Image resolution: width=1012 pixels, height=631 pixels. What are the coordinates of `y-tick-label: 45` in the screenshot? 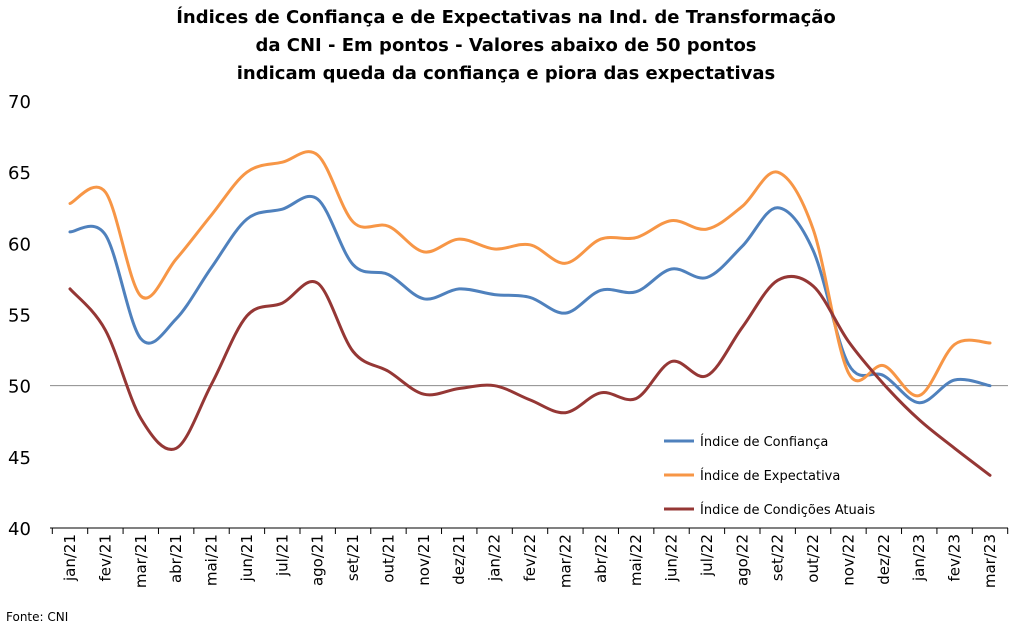 It's located at (19, 458).